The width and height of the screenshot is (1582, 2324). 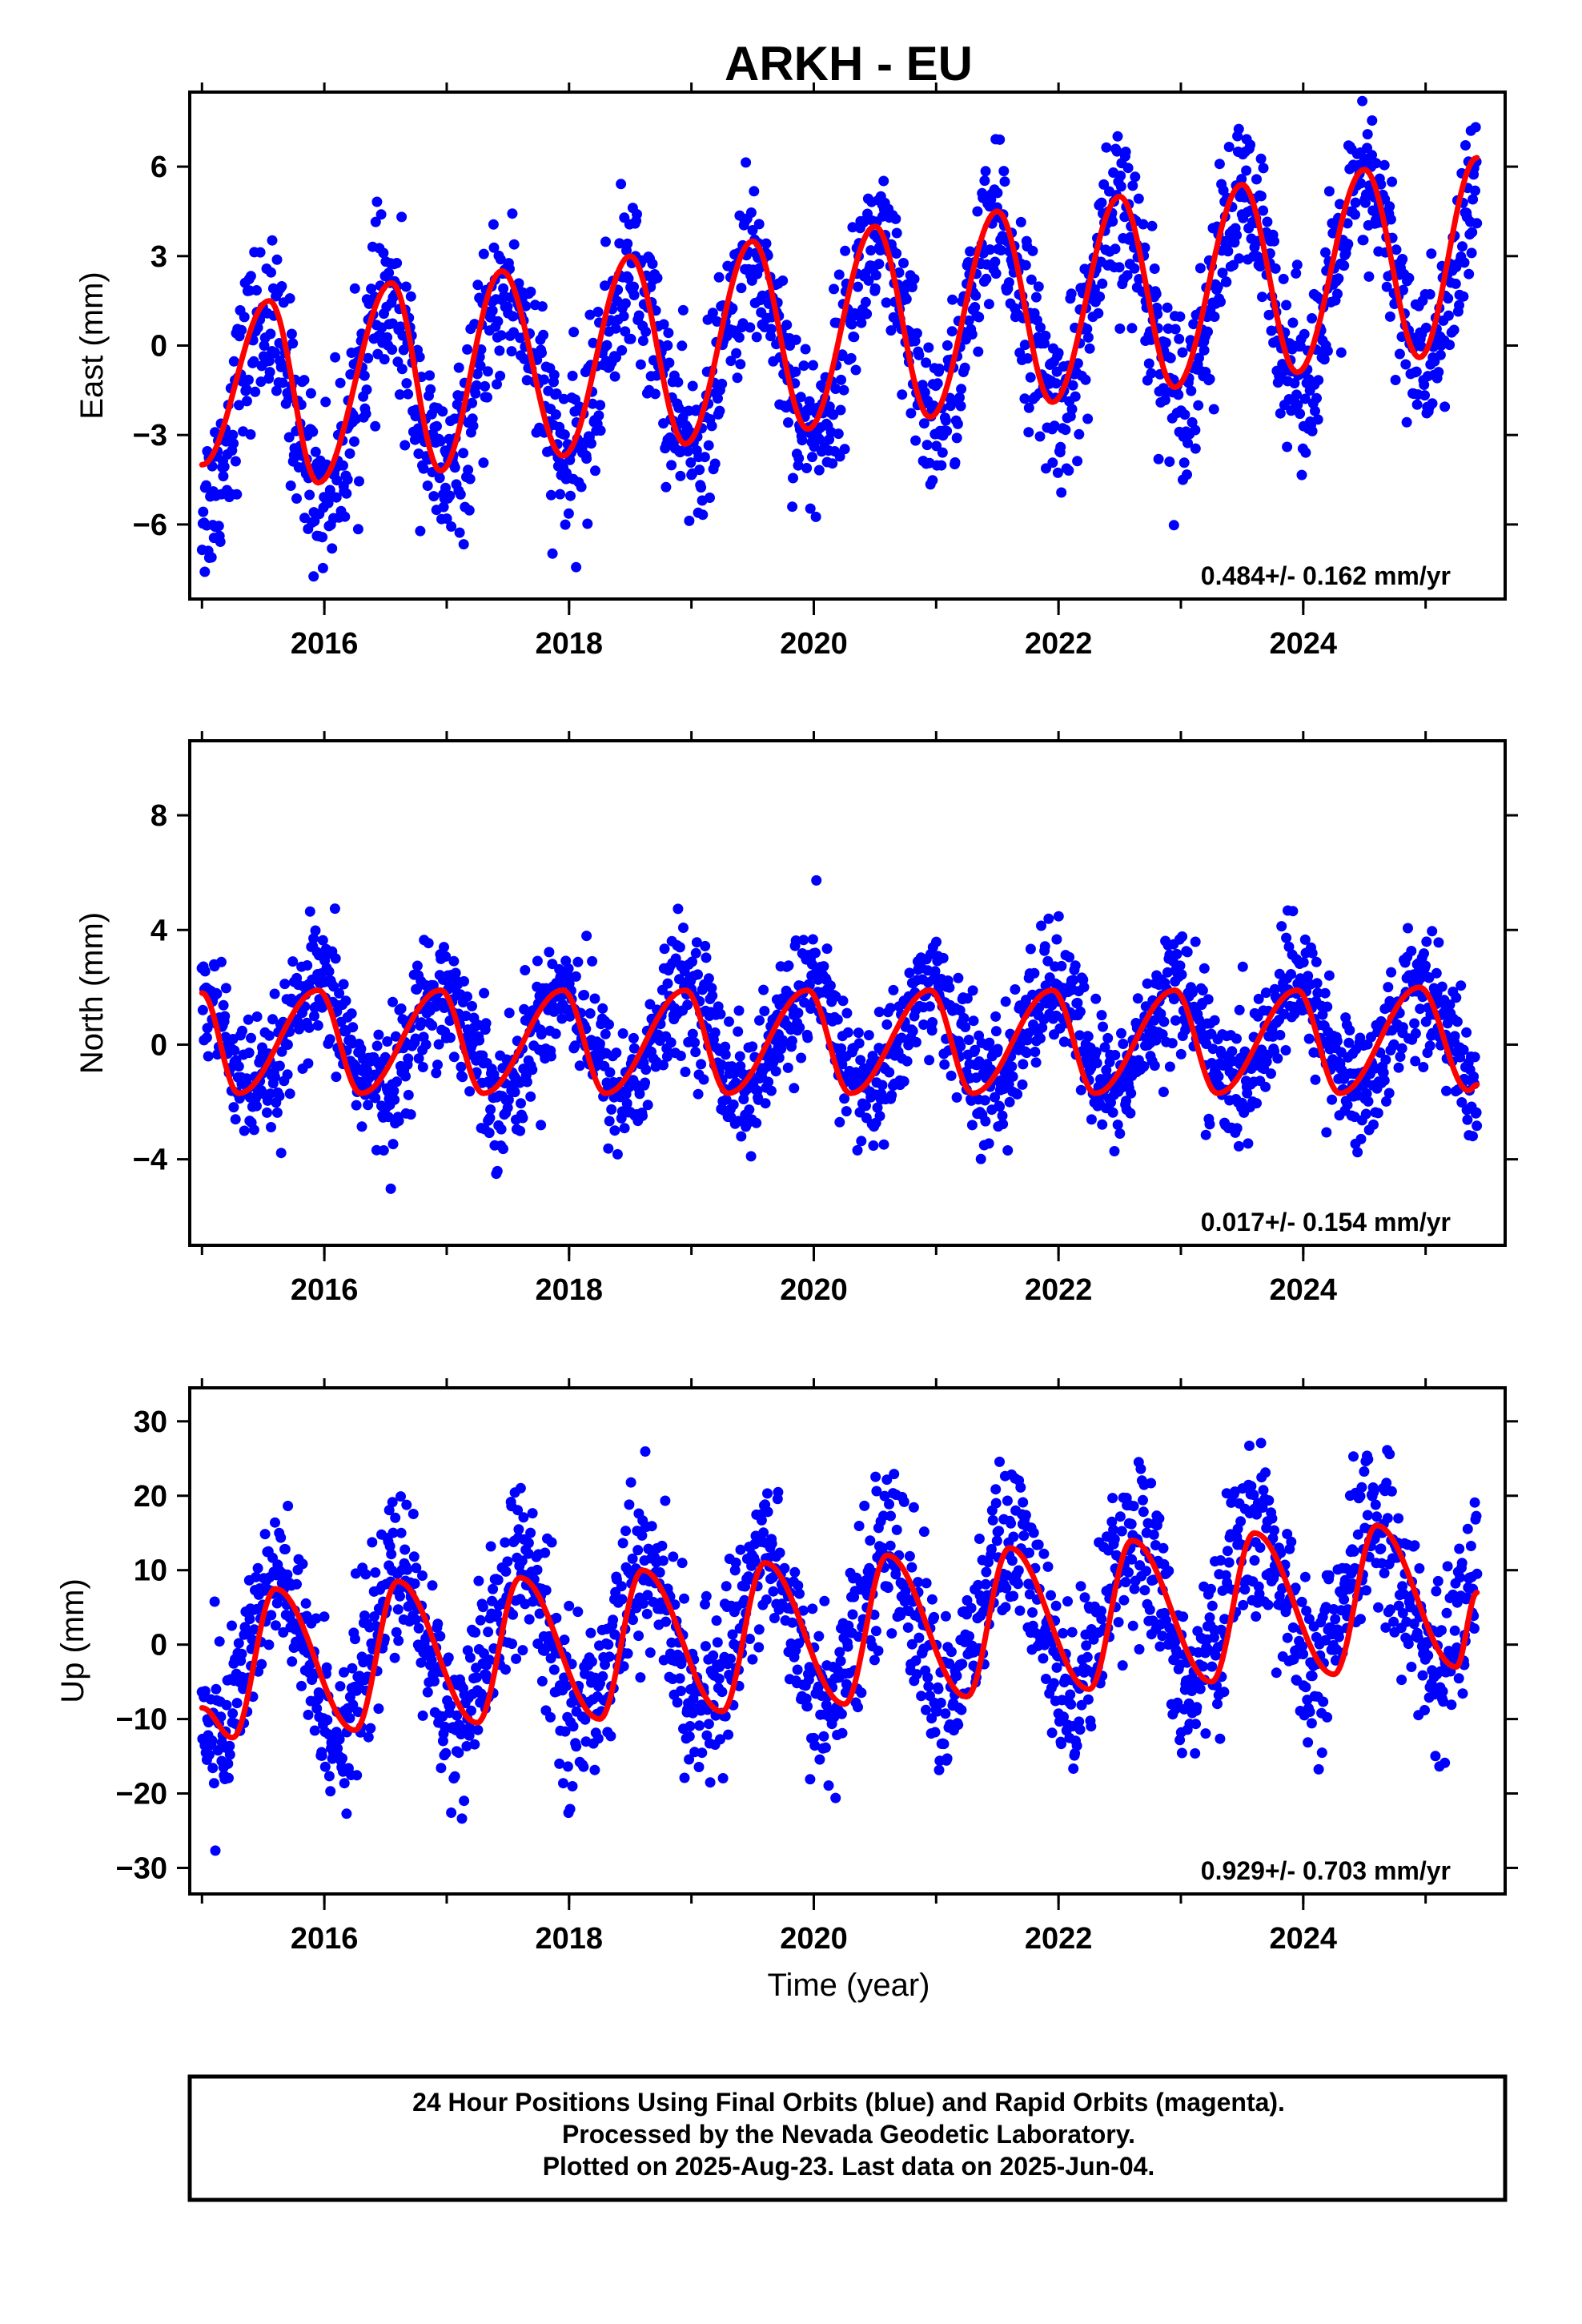 What do you see at coordinates (159, 167) in the screenshot?
I see `y-tick-label: 6` at bounding box center [159, 167].